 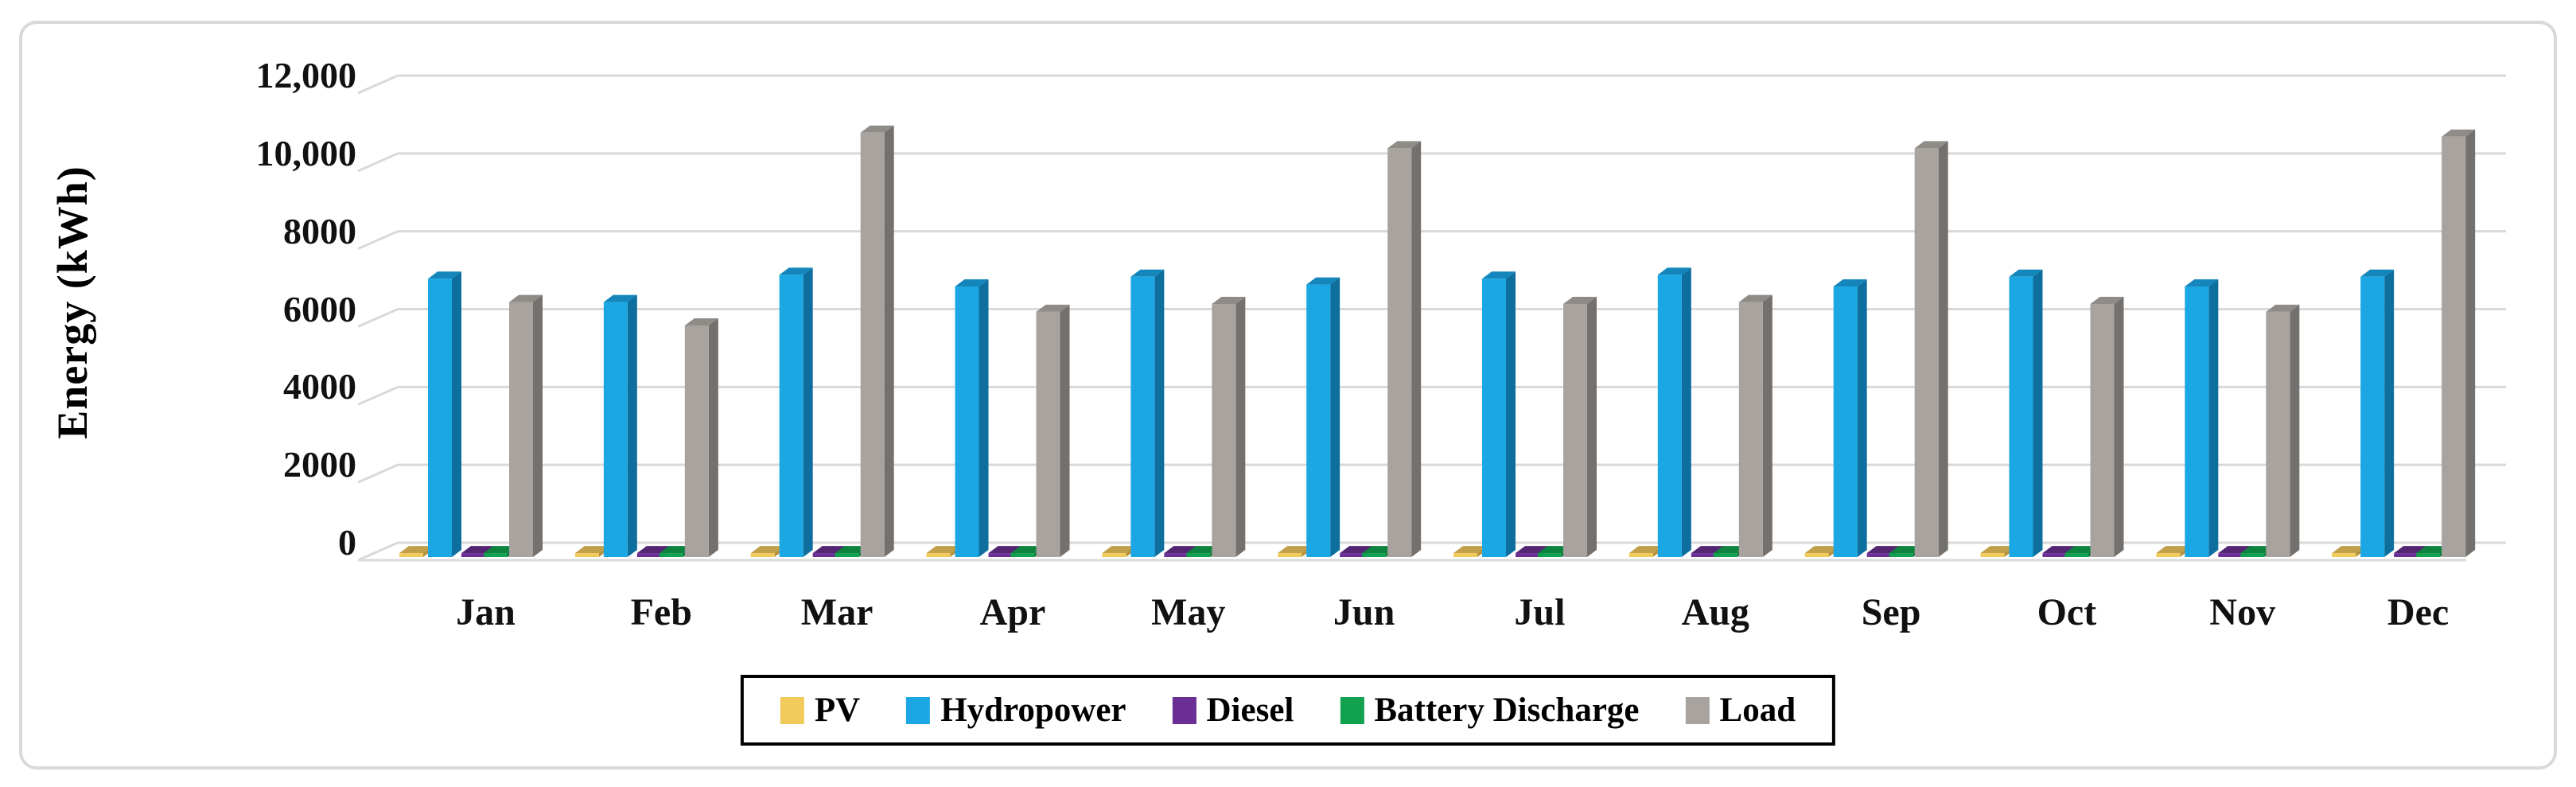 What do you see at coordinates (1540, 612) in the screenshot?
I see `x-label-jul: Jul` at bounding box center [1540, 612].